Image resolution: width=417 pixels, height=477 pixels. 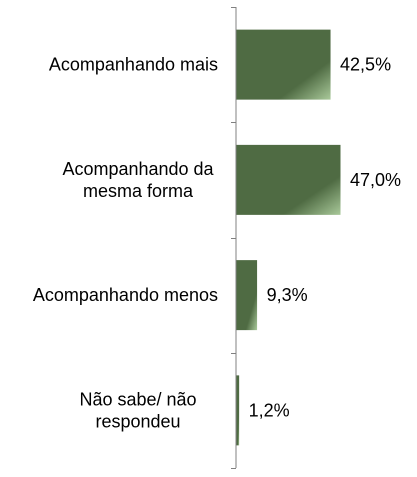 What do you see at coordinates (138, 180) in the screenshot?
I see `category-label: Acompanhando da mesma forma` at bounding box center [138, 180].